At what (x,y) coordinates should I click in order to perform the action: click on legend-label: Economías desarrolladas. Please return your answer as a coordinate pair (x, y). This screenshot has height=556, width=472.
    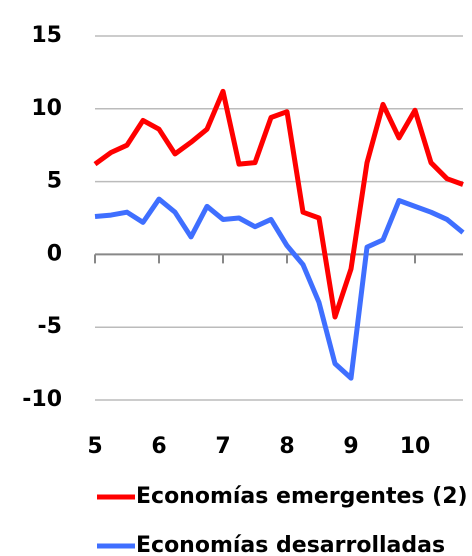
    Looking at the image, I should click on (290, 544).